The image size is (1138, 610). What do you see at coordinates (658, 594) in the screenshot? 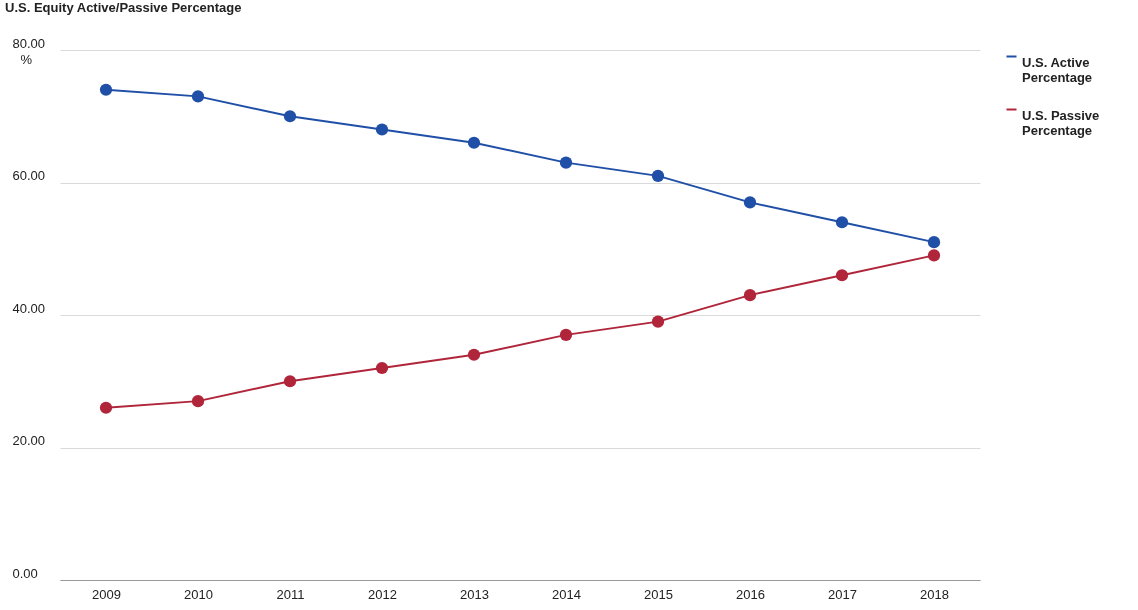
I see `x-tick-label: 2015` at bounding box center [658, 594].